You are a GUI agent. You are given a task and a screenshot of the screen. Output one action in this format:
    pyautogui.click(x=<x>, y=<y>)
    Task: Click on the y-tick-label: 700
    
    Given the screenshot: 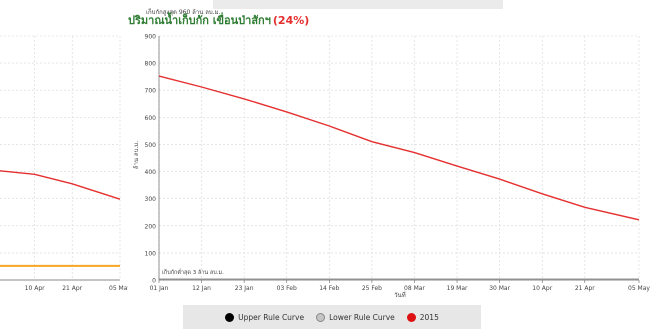 What is the action you would take?
    pyautogui.click(x=151, y=91)
    